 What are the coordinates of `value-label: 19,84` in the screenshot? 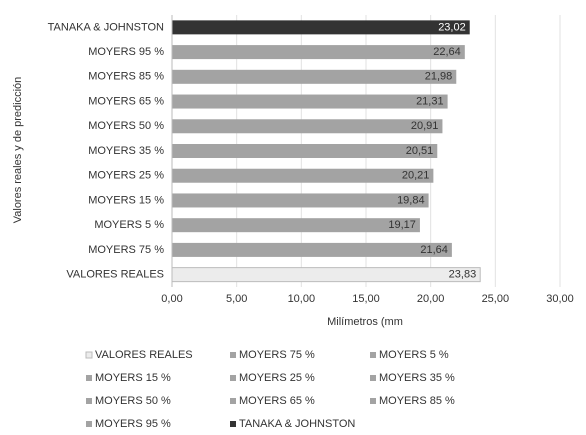 It's located at (411, 200).